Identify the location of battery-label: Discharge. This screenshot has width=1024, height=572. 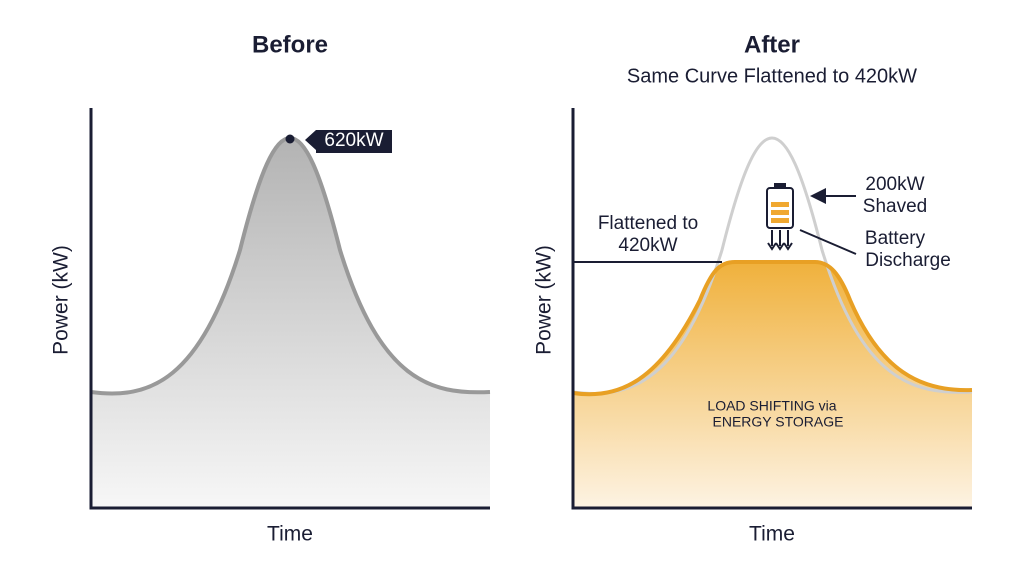
(908, 260).